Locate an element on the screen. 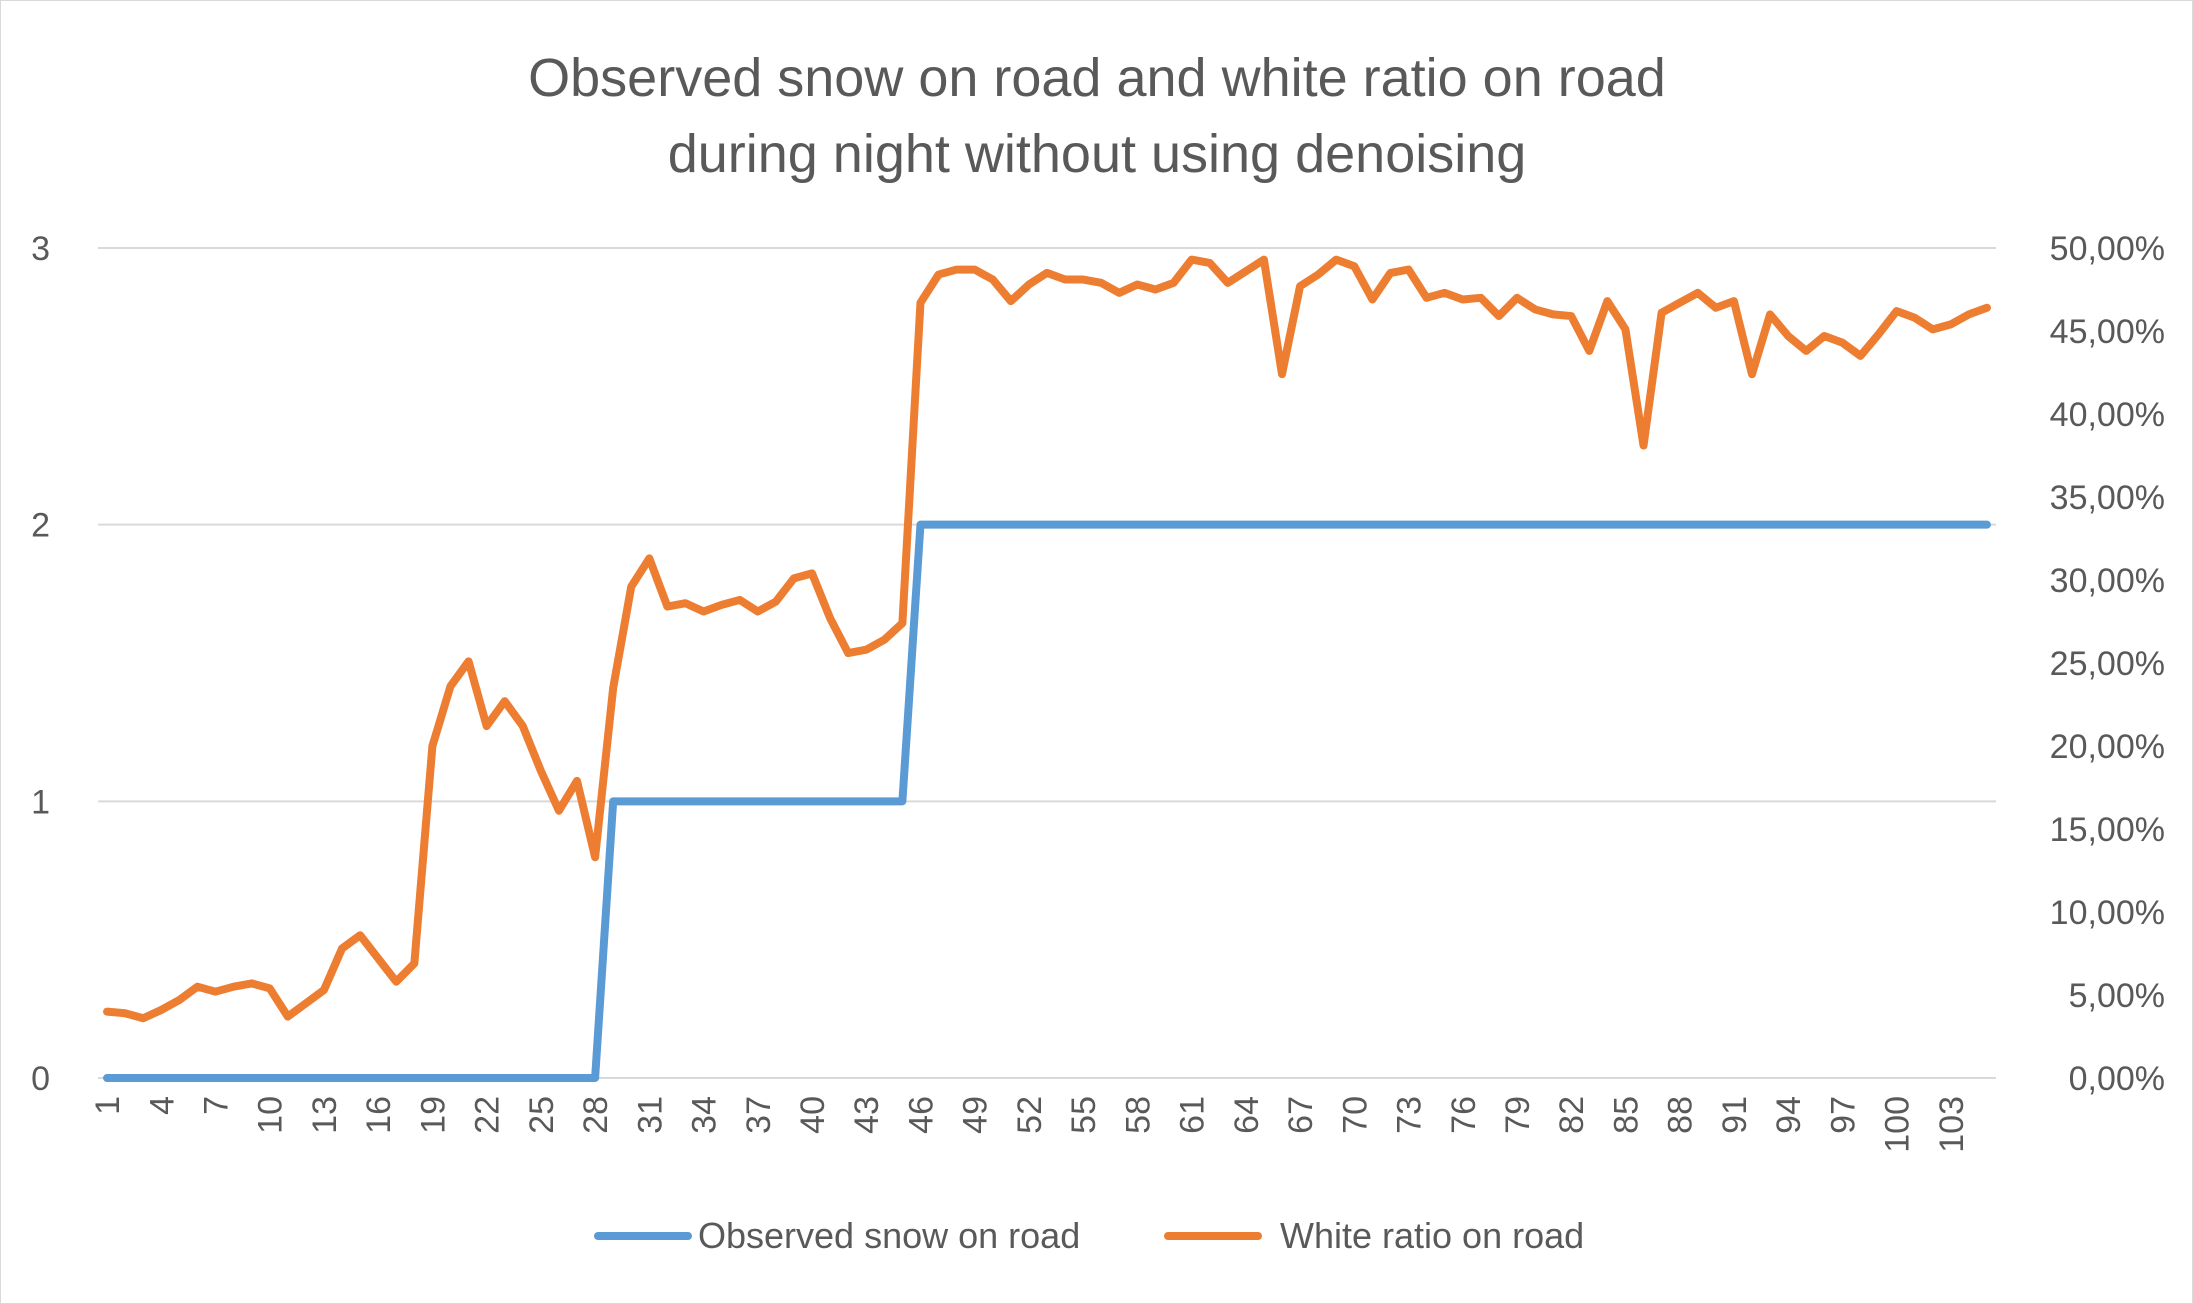  left-axis-tick-label: 1 is located at coordinates (40, 802).